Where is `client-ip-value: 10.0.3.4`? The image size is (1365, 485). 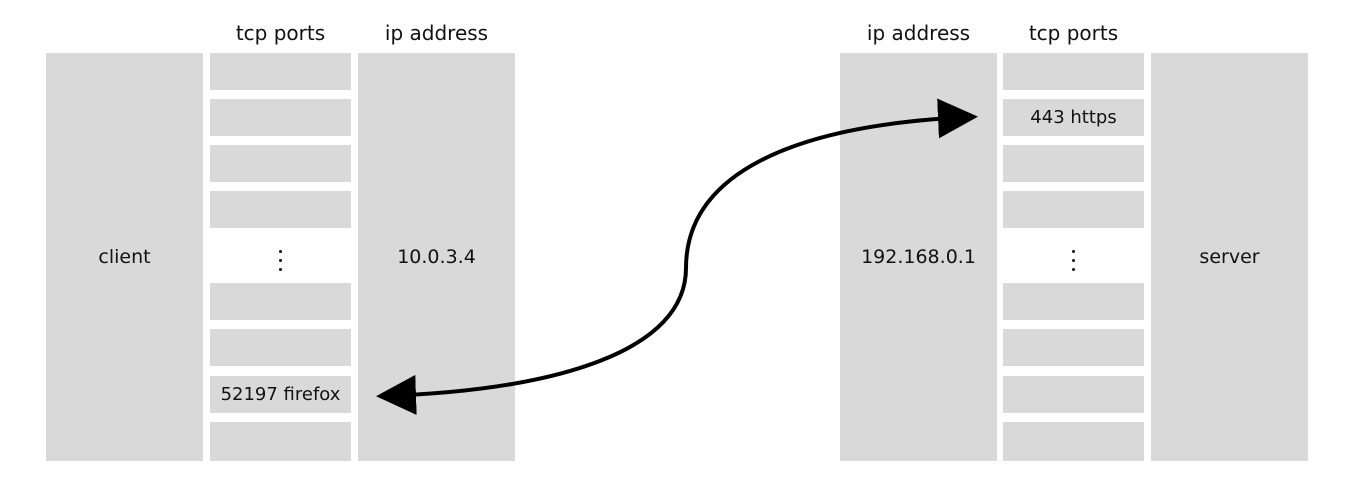
client-ip-value: 10.0.3.4 is located at coordinates (436, 257).